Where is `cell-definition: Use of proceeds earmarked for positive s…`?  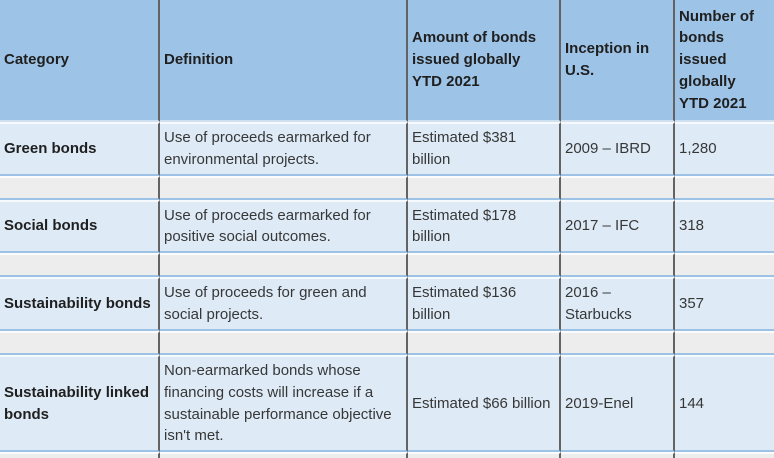
cell-definition: Use of proceeds earmarked for positive s… is located at coordinates (284, 226).